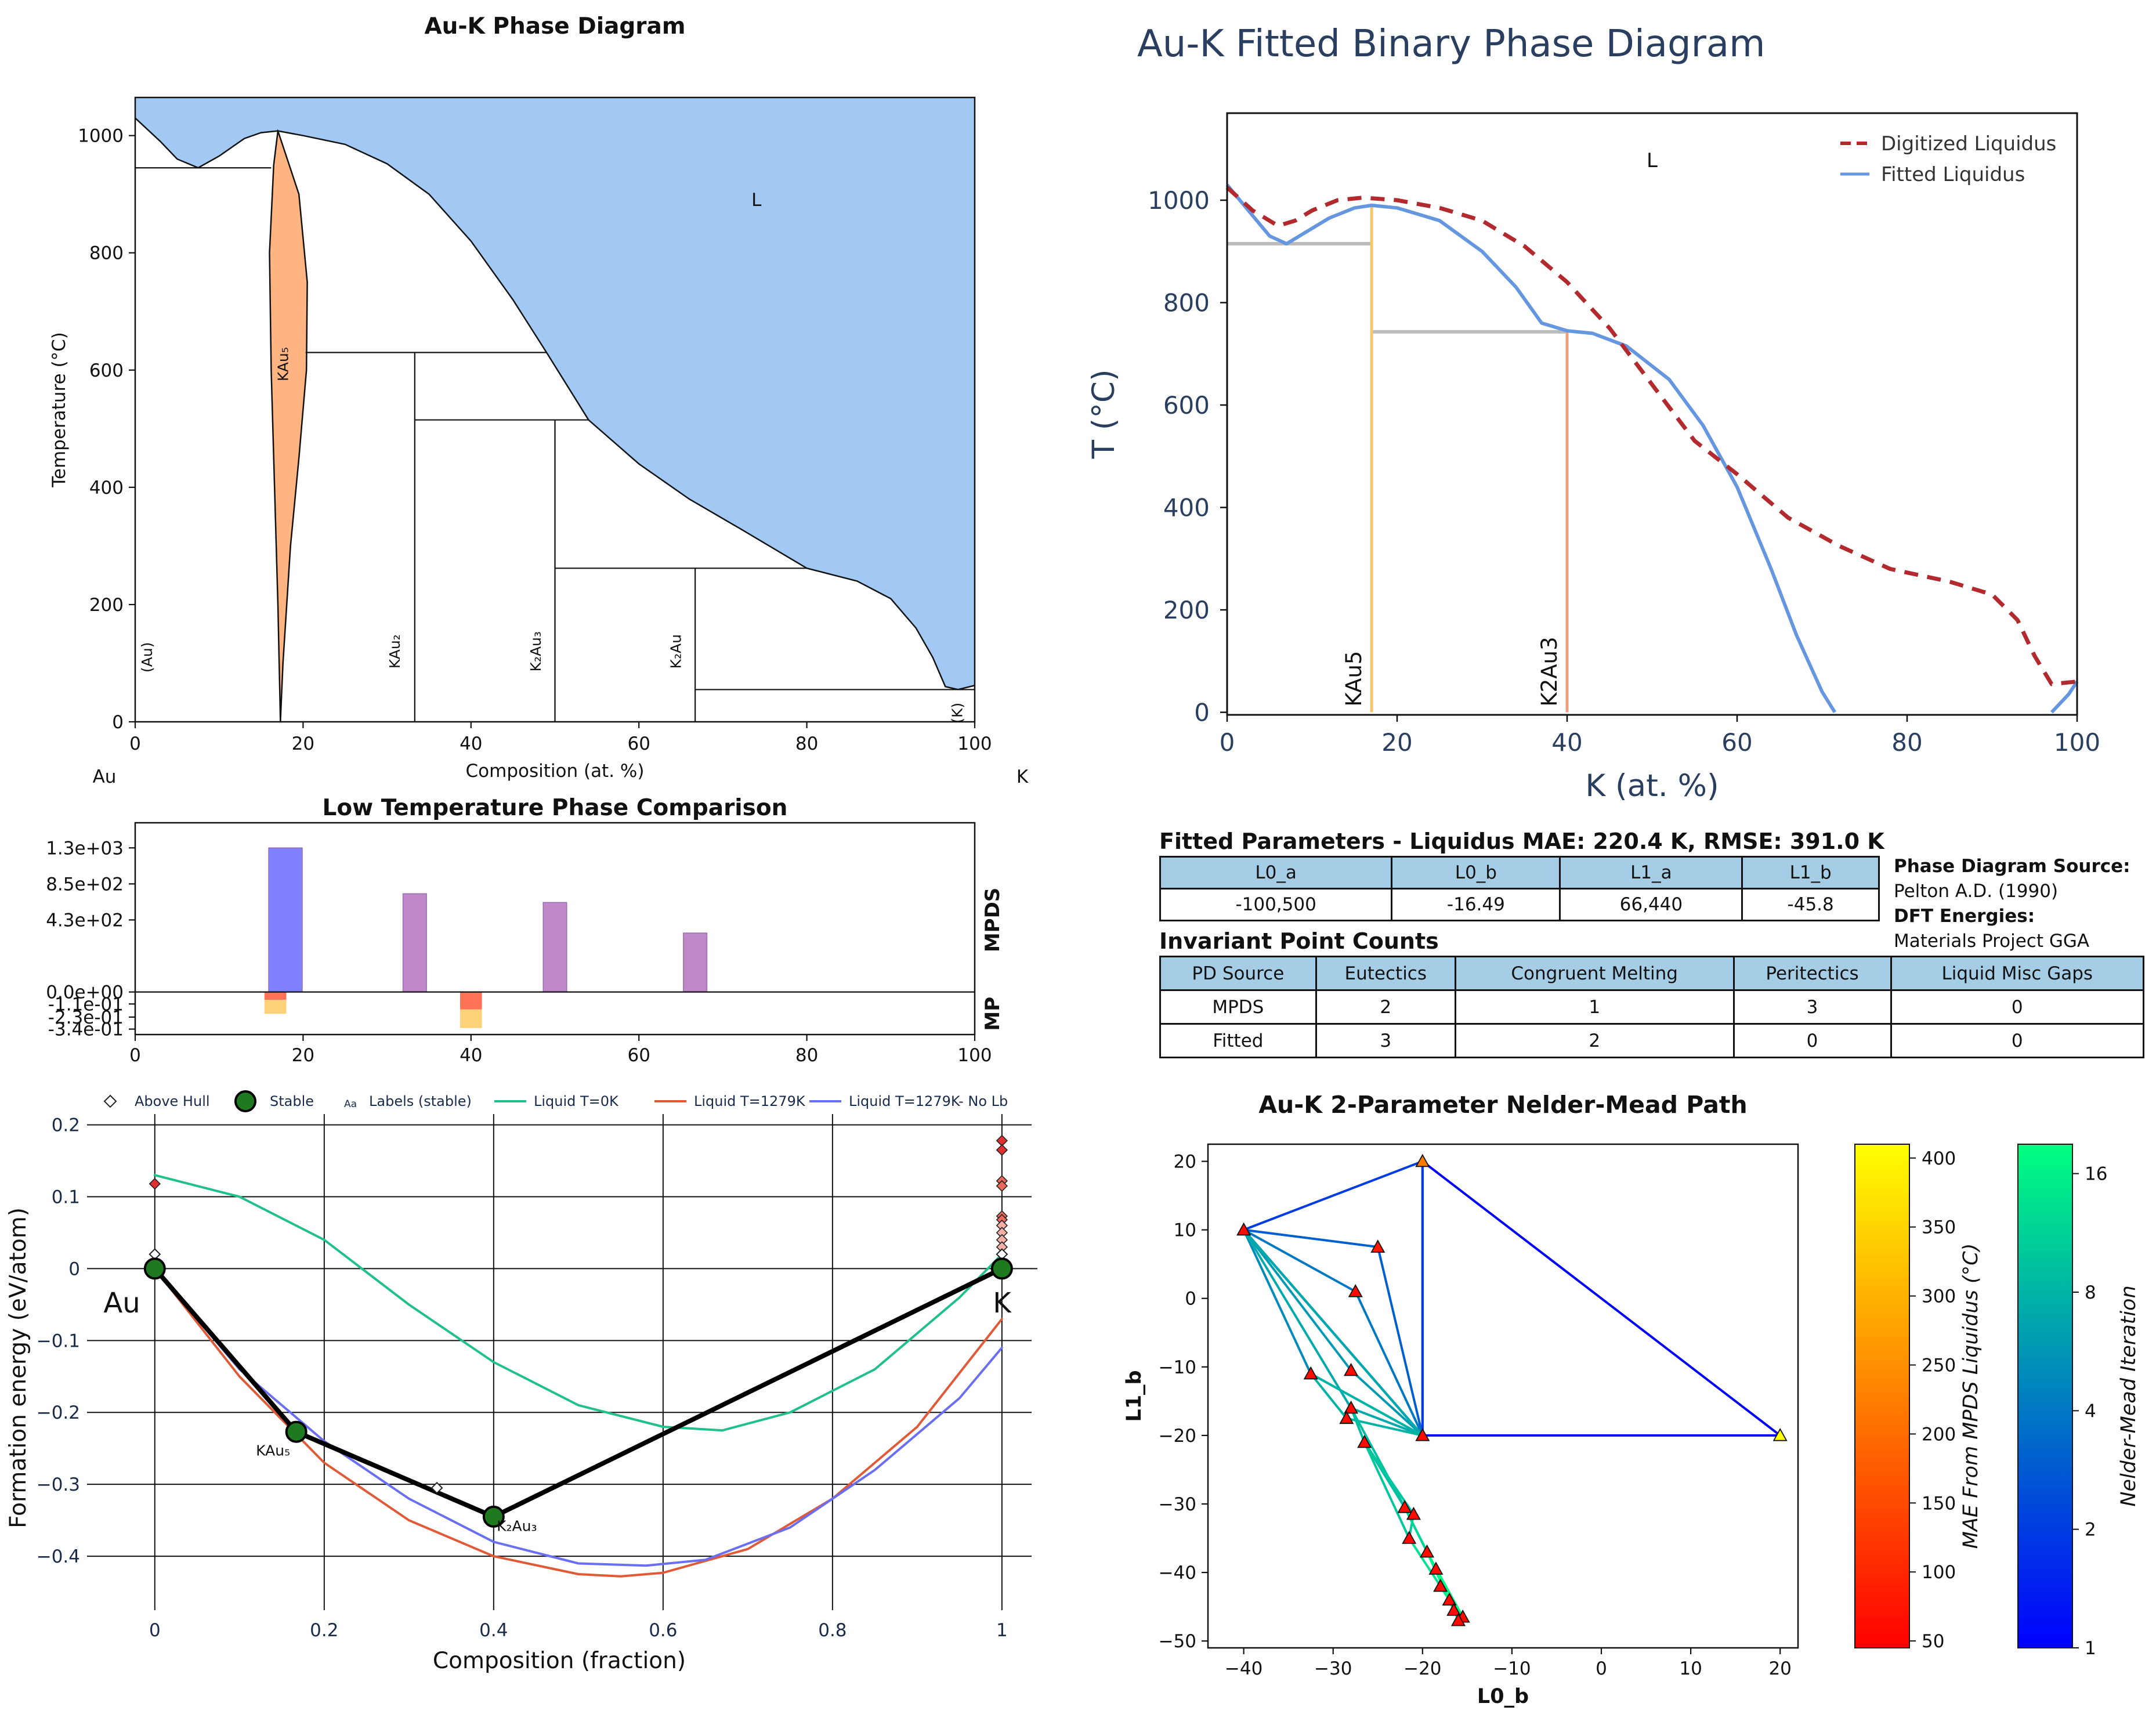  I want to click on legend-series-label: Liquid T=0K, so click(576, 1101).